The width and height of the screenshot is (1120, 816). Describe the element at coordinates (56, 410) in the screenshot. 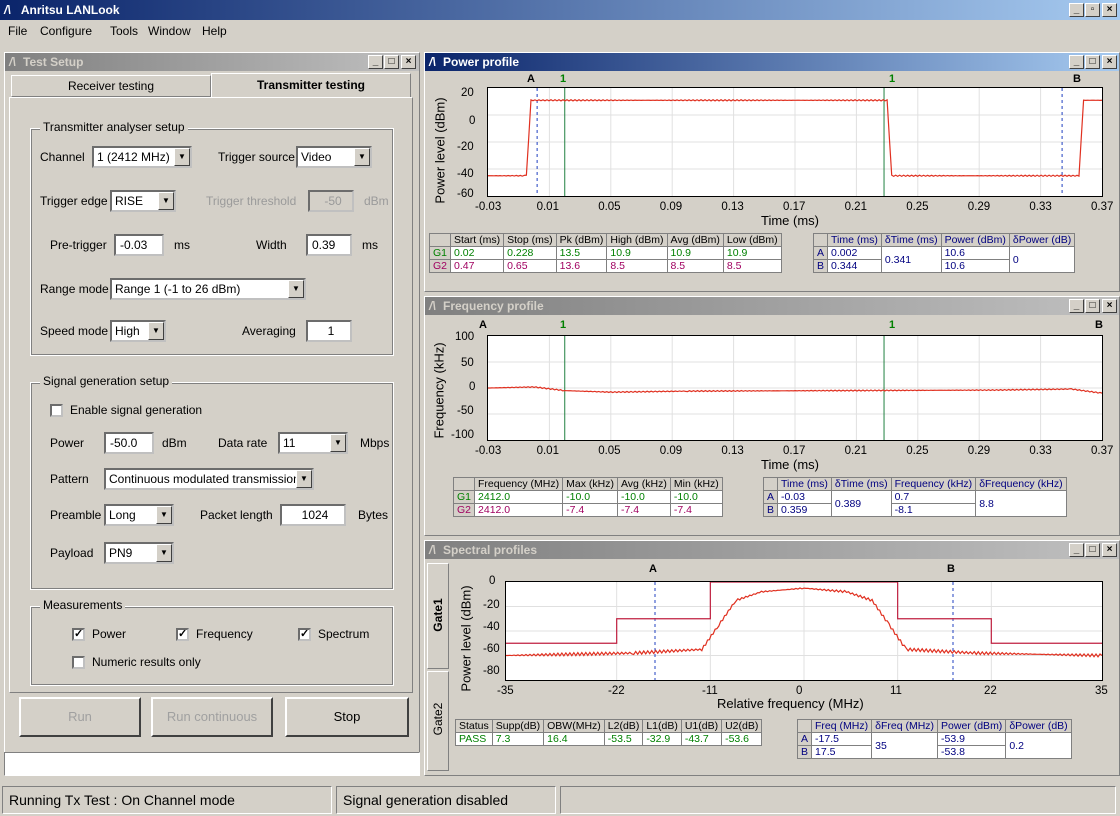

I see `enable-signal-generation-checkbox` at that location.